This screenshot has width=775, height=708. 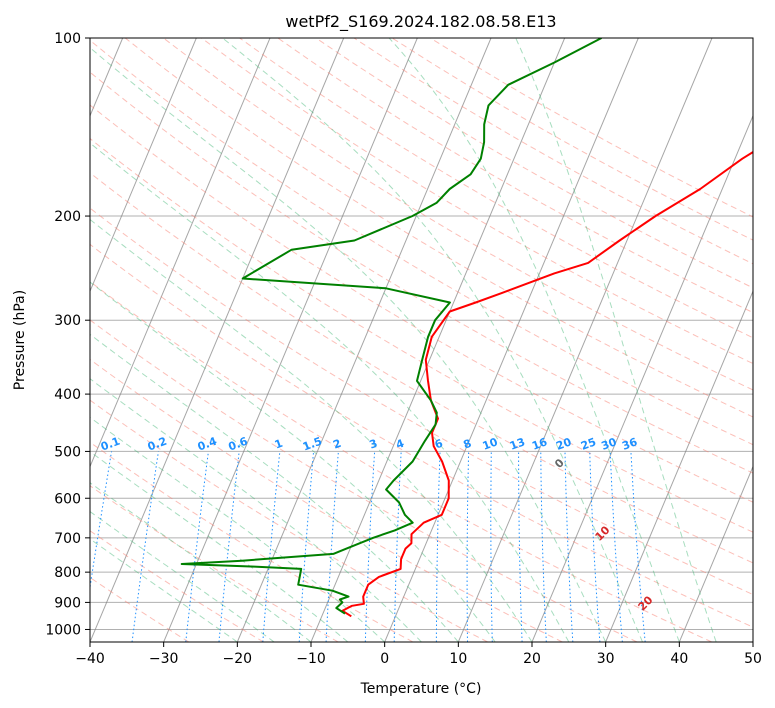 What do you see at coordinates (679, 659) in the screenshot?
I see `x-tick-label: 40` at bounding box center [679, 659].